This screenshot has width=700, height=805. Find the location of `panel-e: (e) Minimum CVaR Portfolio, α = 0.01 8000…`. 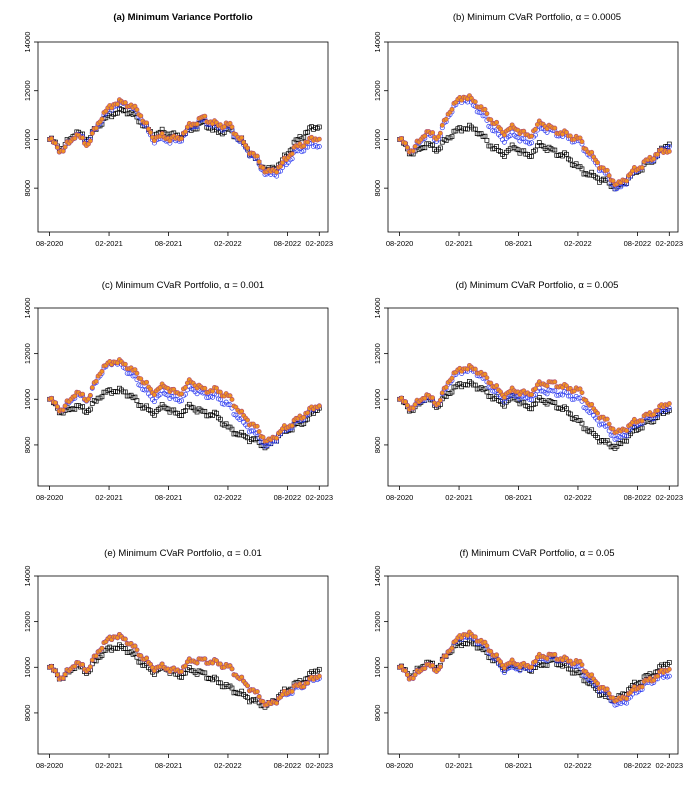

panel-e: (e) Minimum CVaR Portfolio, α = 0.01 8000… is located at coordinates (178, 659).